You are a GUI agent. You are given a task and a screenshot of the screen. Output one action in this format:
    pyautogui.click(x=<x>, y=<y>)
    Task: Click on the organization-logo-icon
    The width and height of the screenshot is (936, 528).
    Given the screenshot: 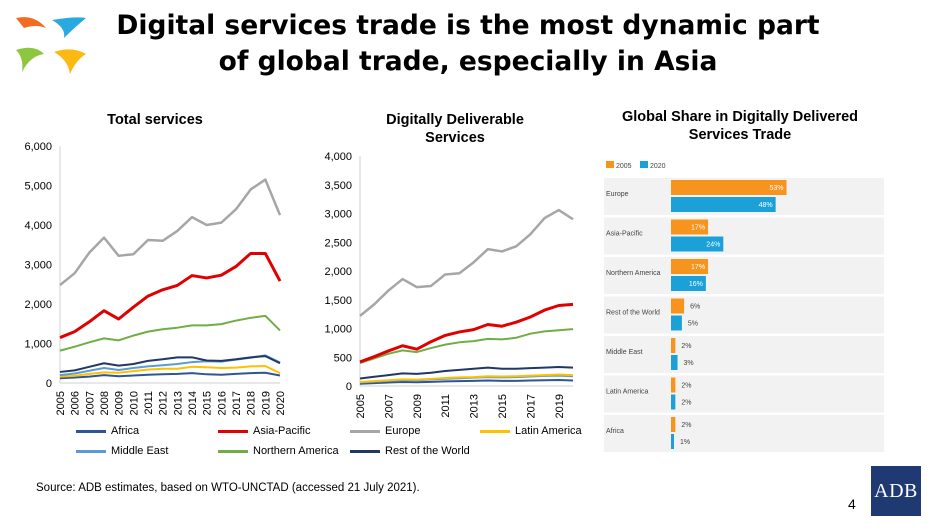 What is the action you would take?
    pyautogui.click(x=51, y=45)
    